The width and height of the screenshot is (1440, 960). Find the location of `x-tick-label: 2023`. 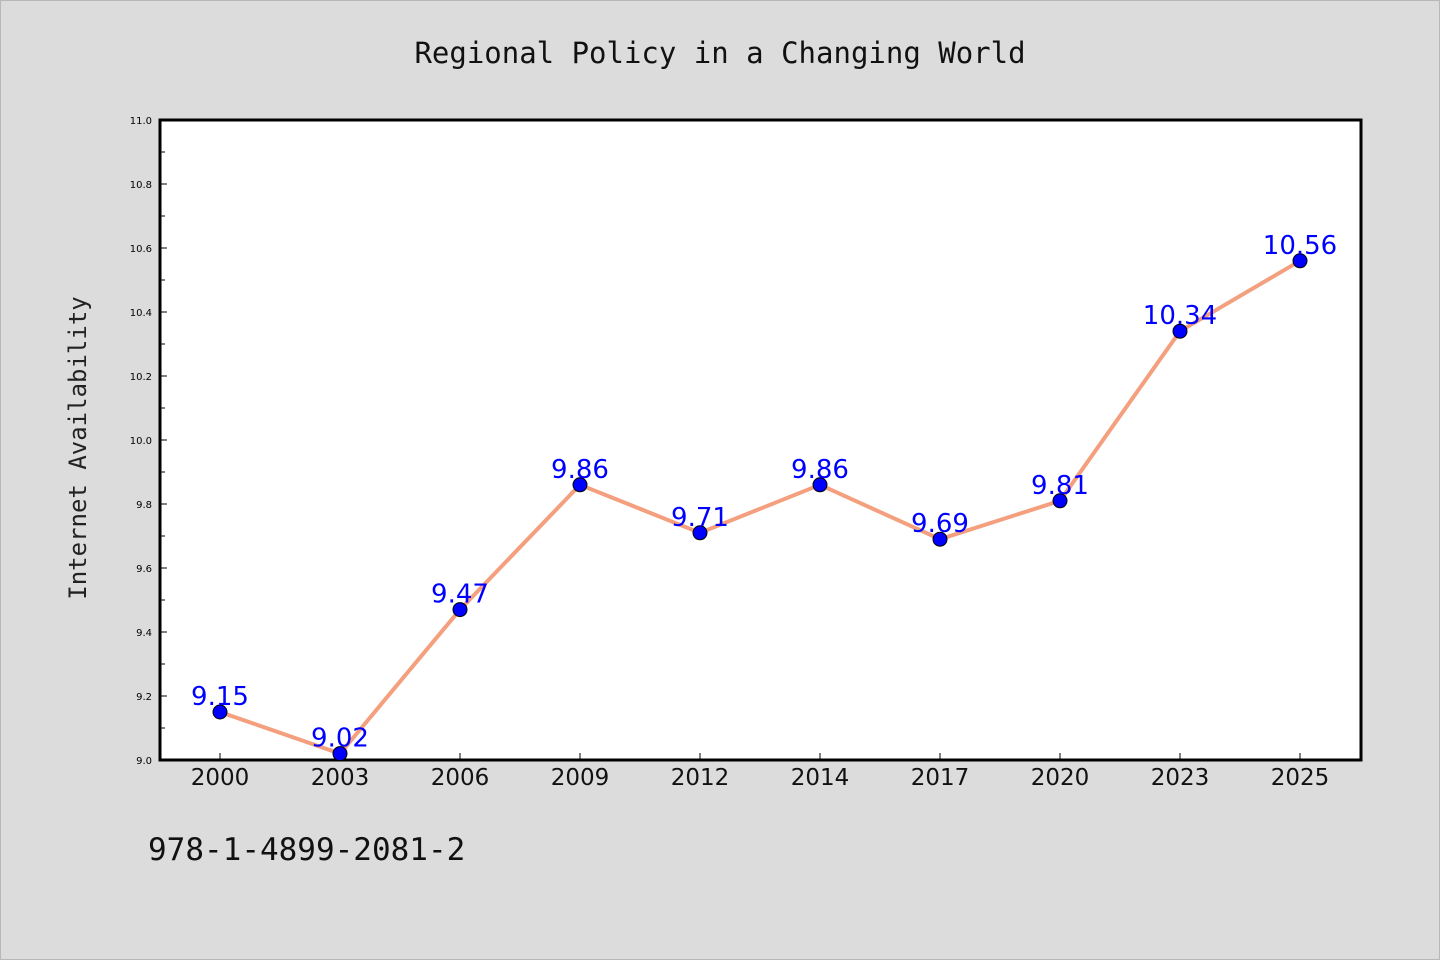

x-tick-label: 2023 is located at coordinates (1180, 778).